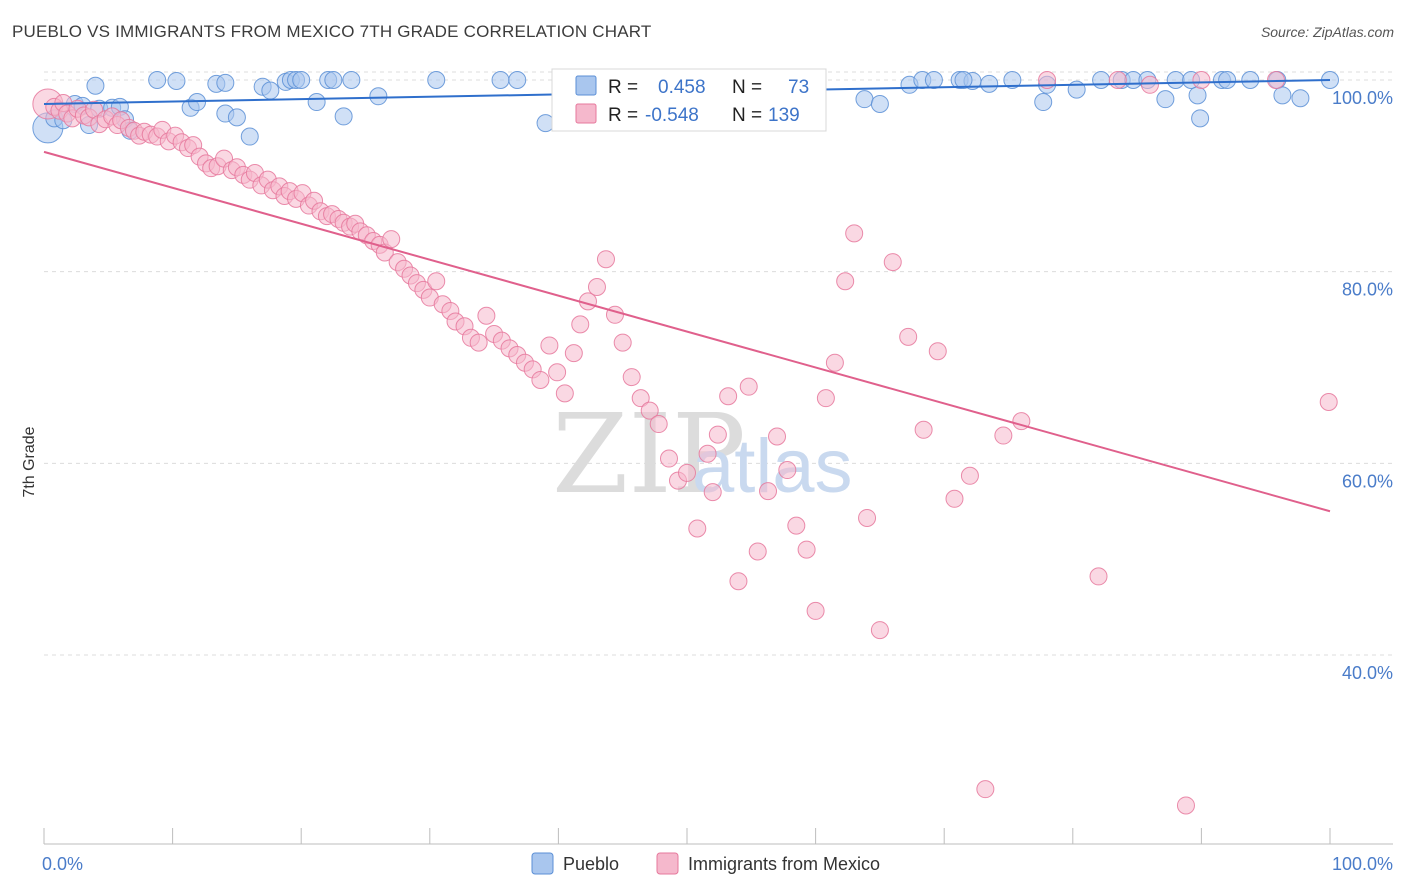  I want to click on stats-legend-box, so click(689, 100).